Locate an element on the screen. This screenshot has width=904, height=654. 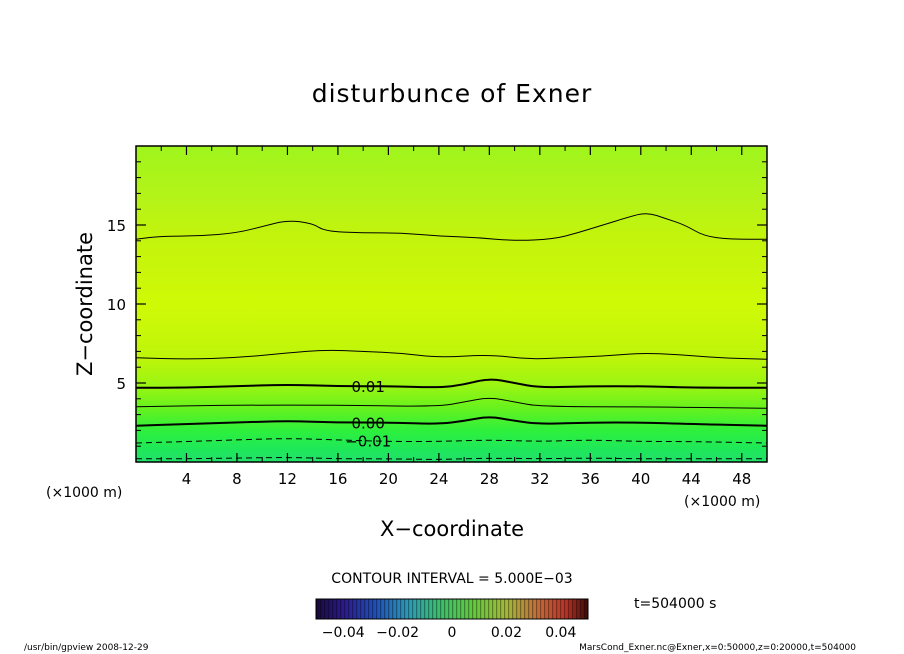
colorbar-tick-label: 0 is located at coordinates (452, 633).